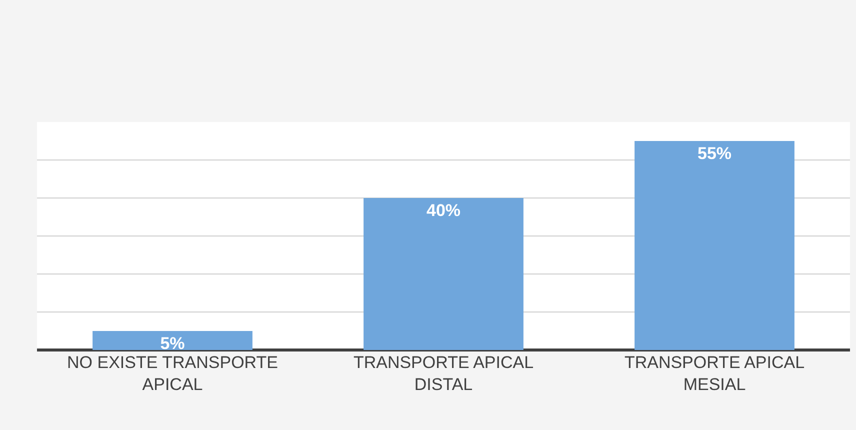 This screenshot has width=856, height=430. What do you see at coordinates (714, 373) in the screenshot?
I see `x-tick-label: TRANSPORTE APICAL MESIAL` at bounding box center [714, 373].